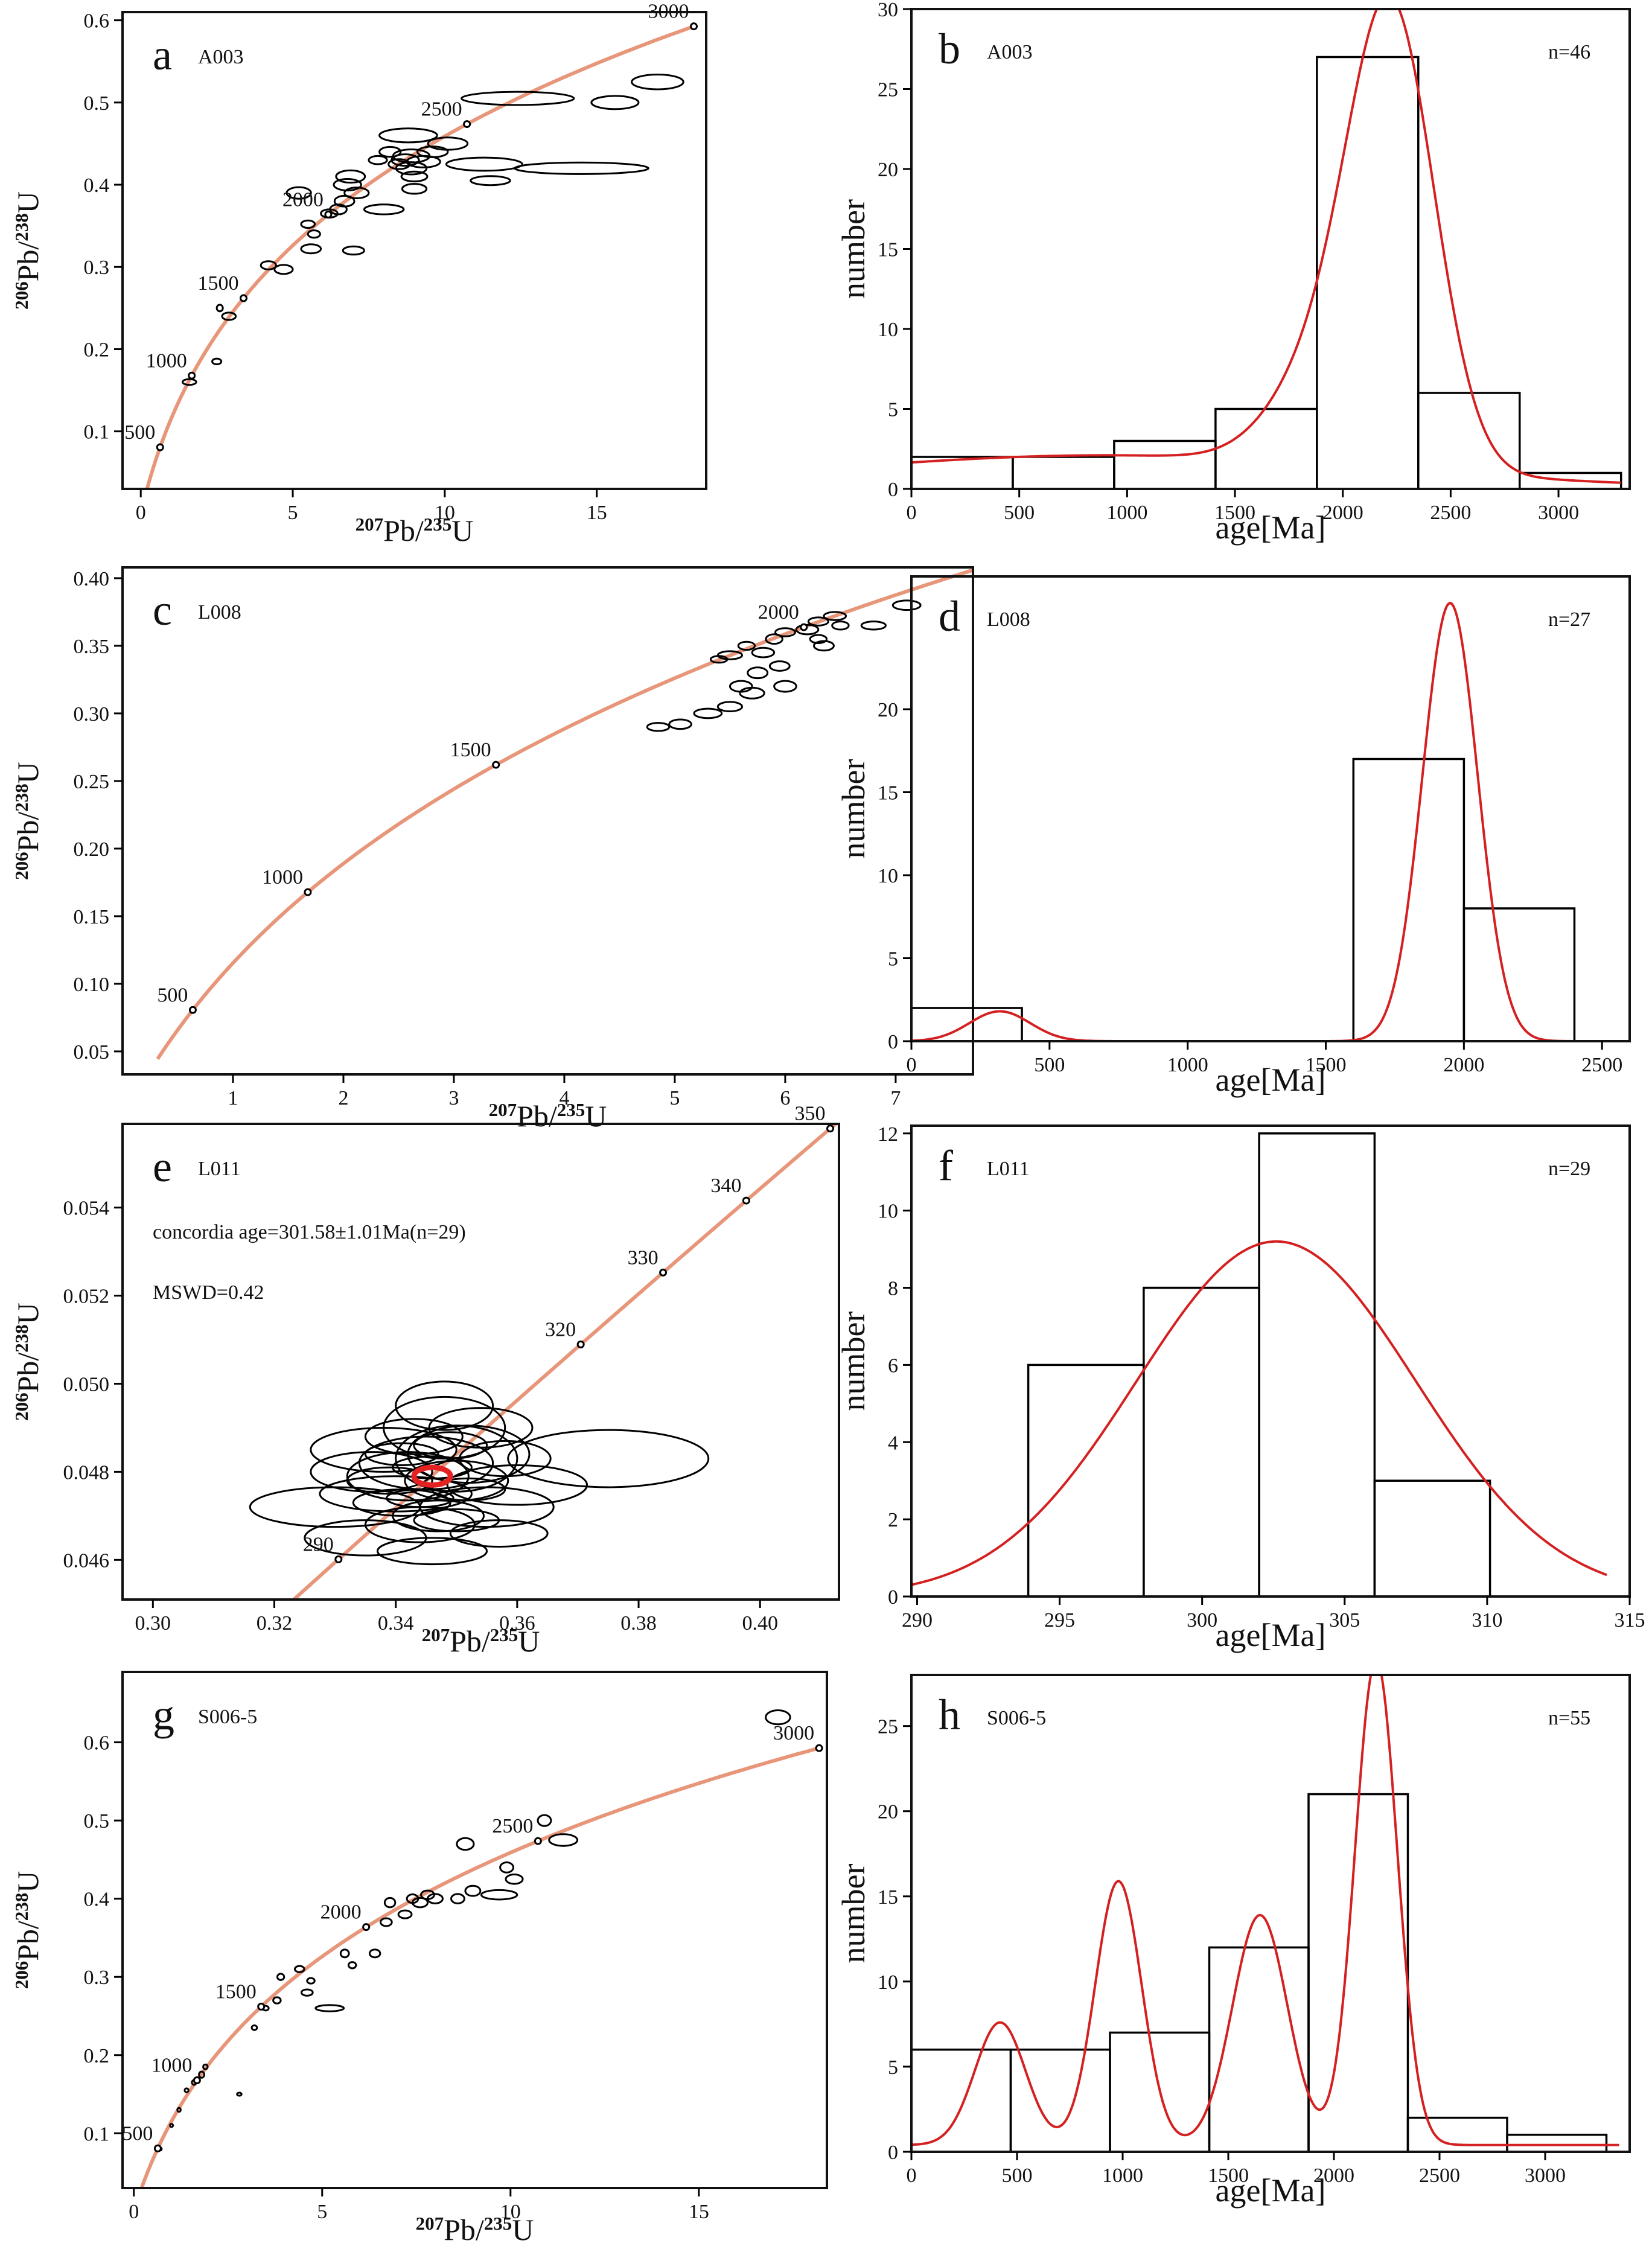  What do you see at coordinates (1059, 1620) in the screenshot?
I see `x-tick-label: 295` at bounding box center [1059, 1620].